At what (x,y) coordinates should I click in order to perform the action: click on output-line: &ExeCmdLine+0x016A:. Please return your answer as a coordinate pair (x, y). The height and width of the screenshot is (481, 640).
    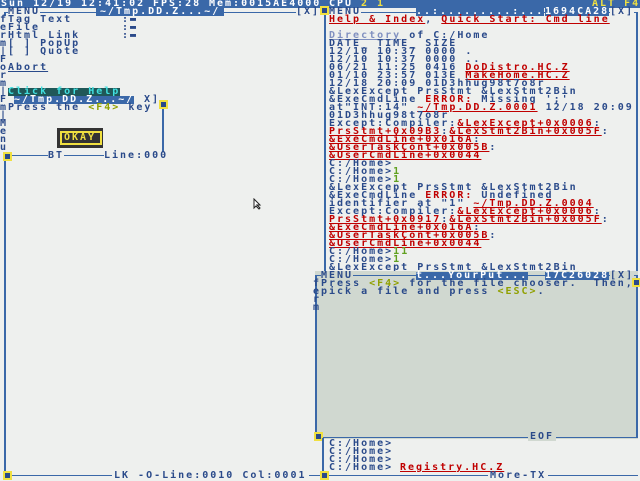
    Looking at the image, I should click on (405, 227).